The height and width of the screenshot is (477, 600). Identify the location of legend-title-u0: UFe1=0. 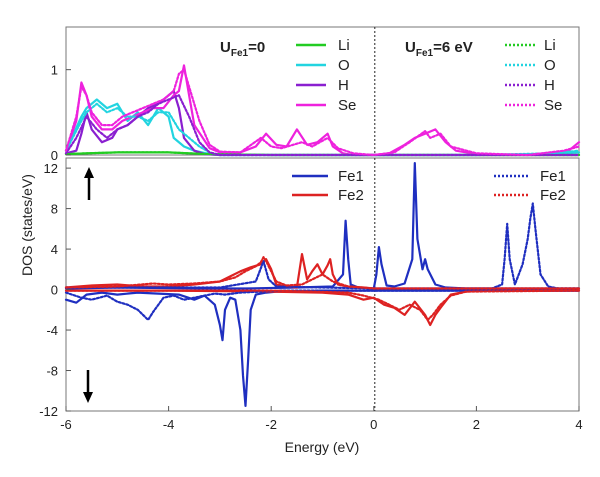
(242, 49).